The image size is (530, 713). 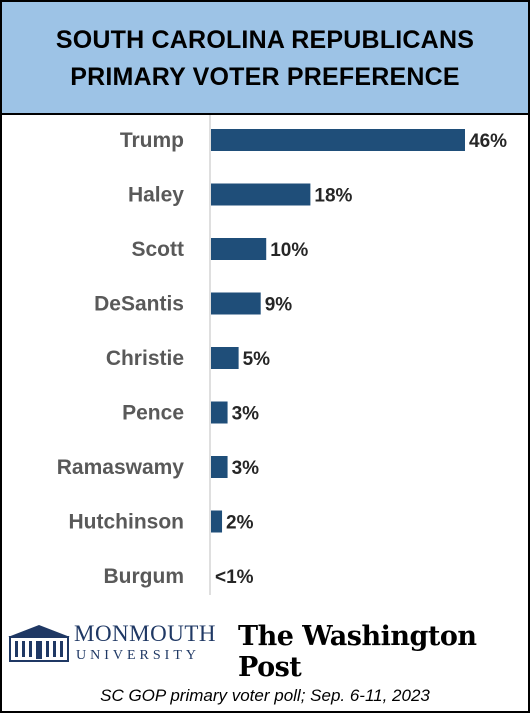 What do you see at coordinates (121, 467) in the screenshot?
I see `category-label: Ramaswamy` at bounding box center [121, 467].